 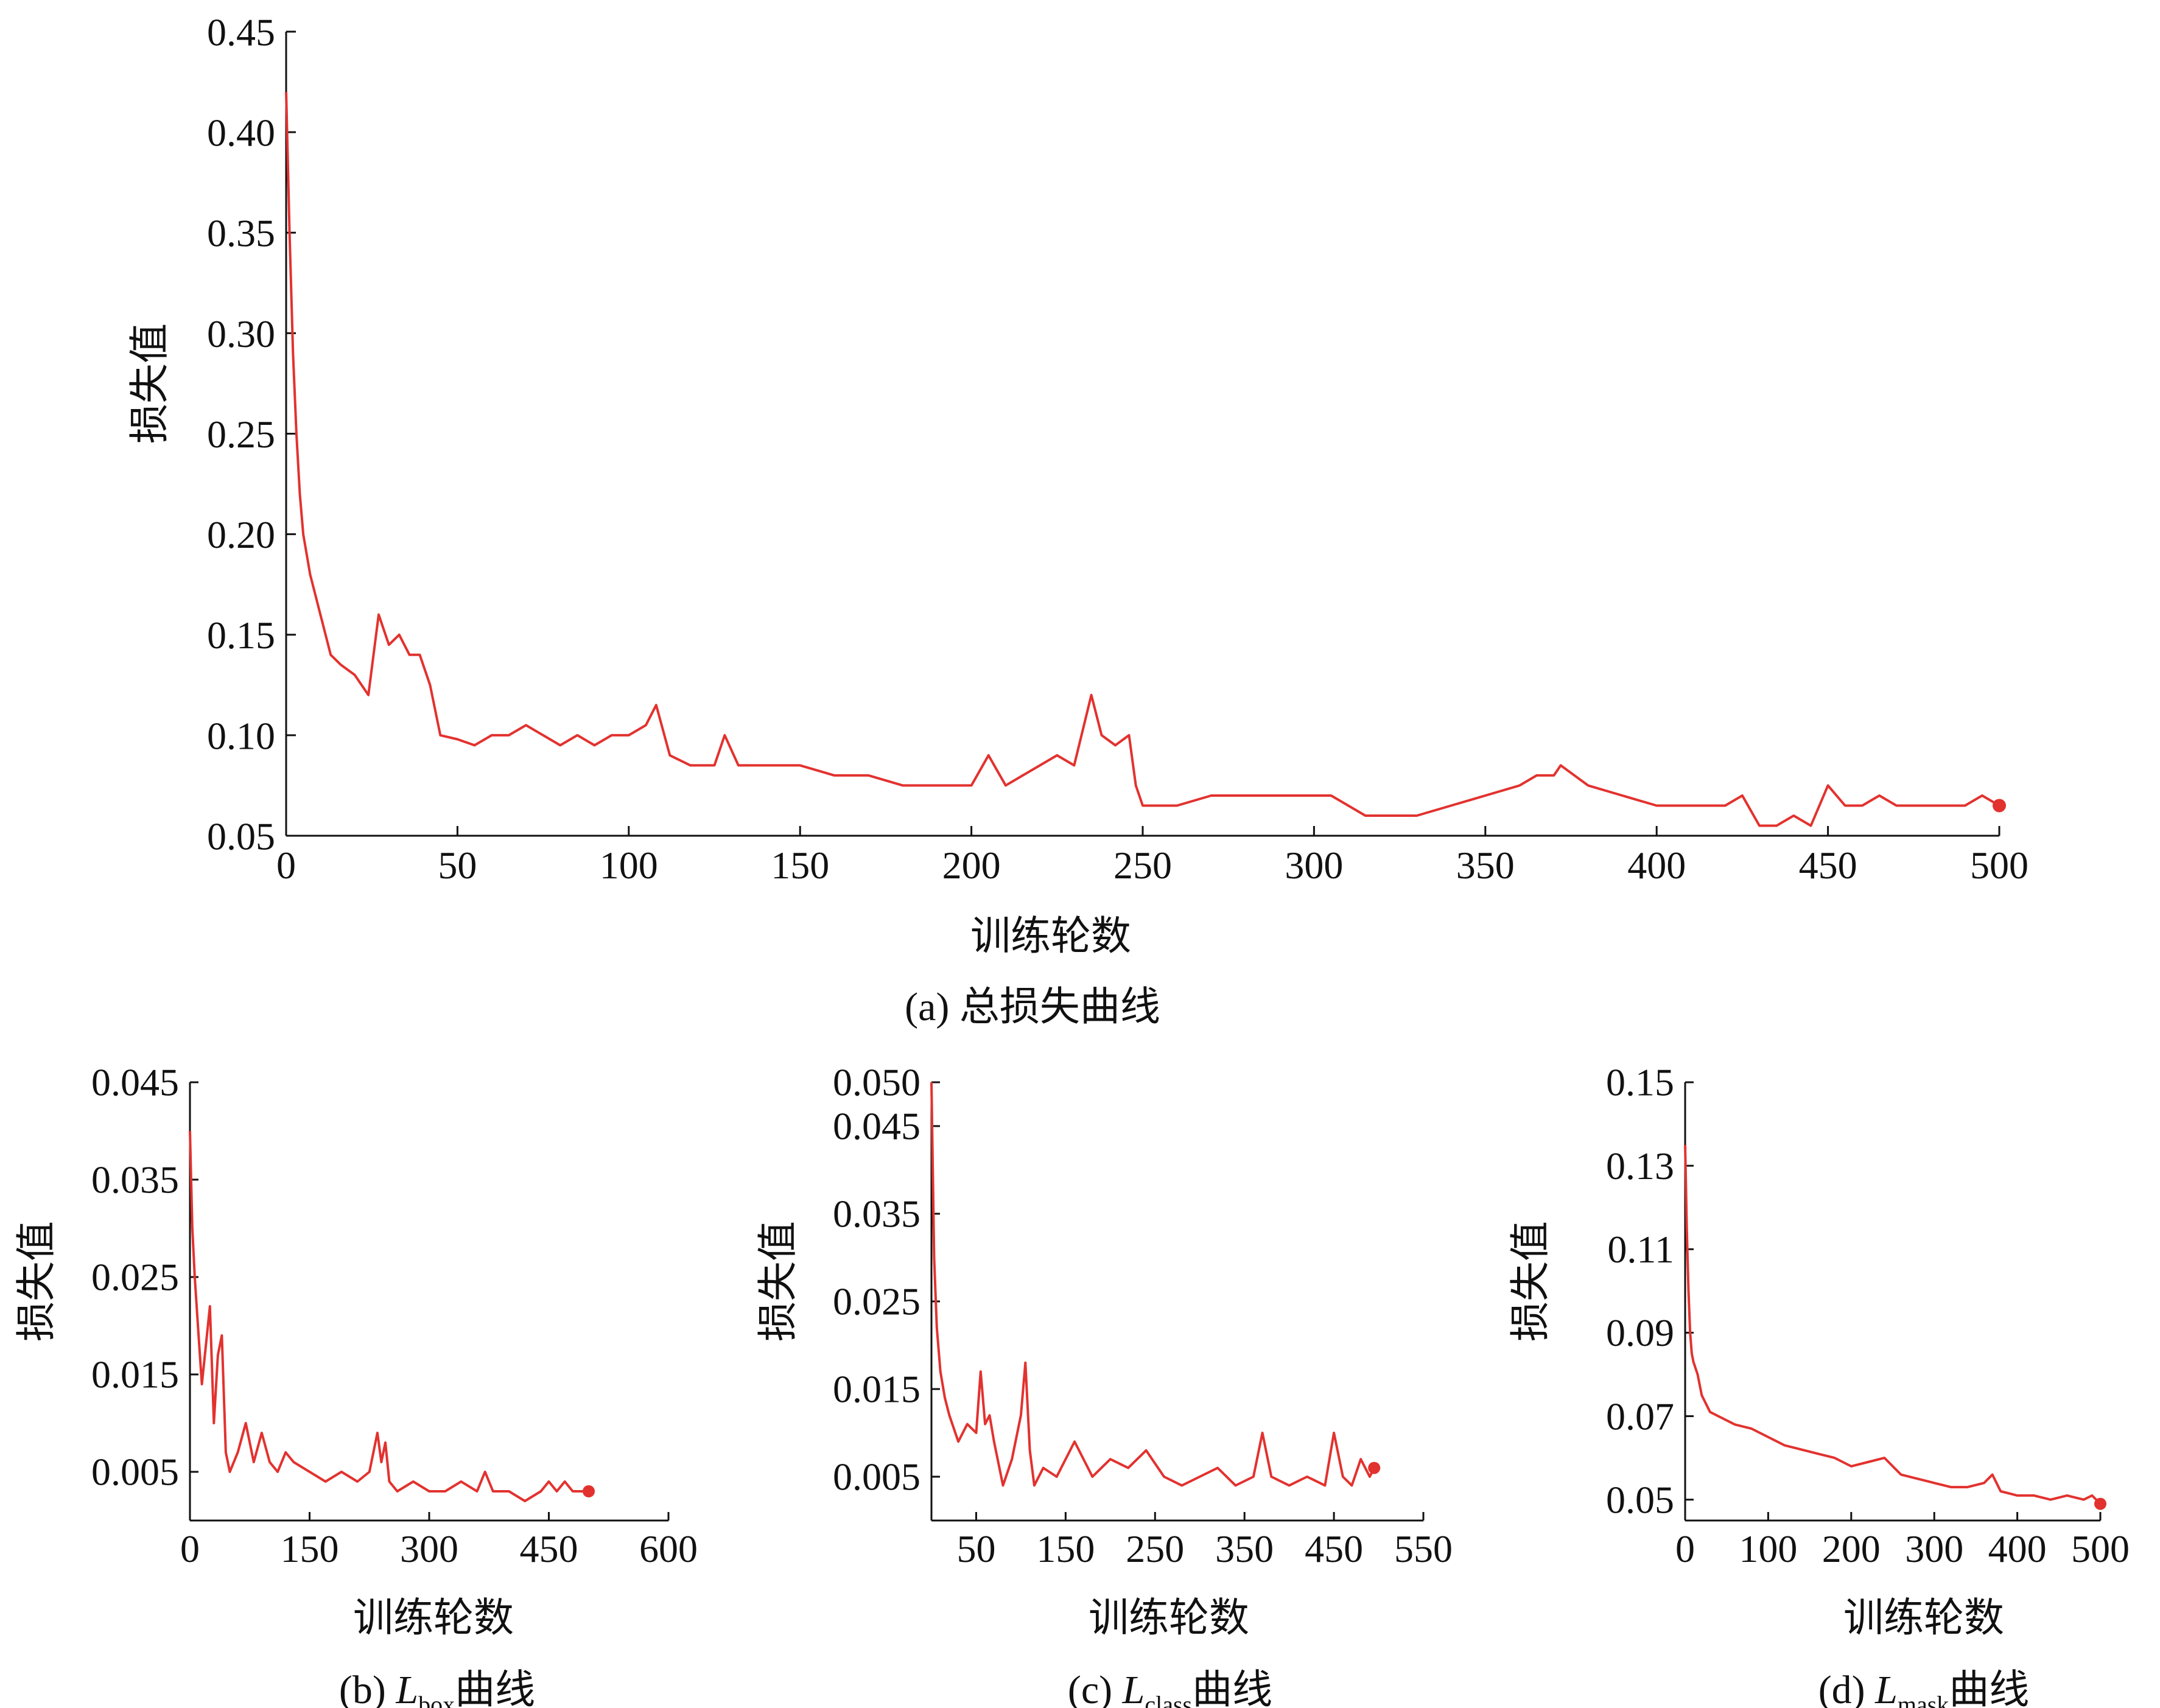 I want to click on chart-a-x-tick-label: 0, so click(x=286, y=865).